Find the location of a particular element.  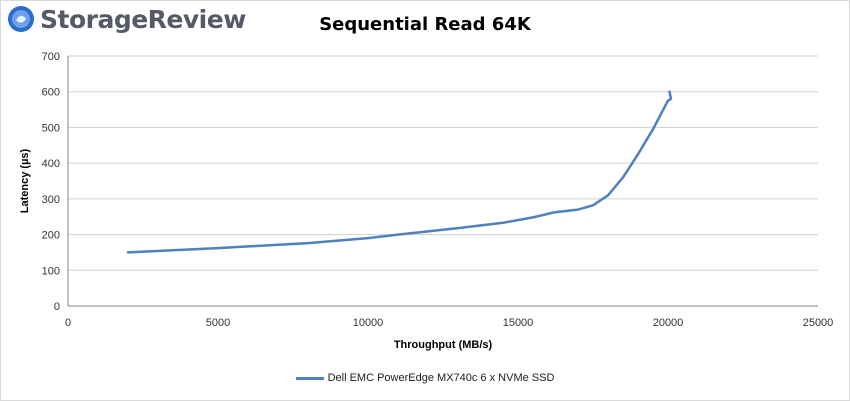

x-tick-label: 25000 is located at coordinates (818, 323).